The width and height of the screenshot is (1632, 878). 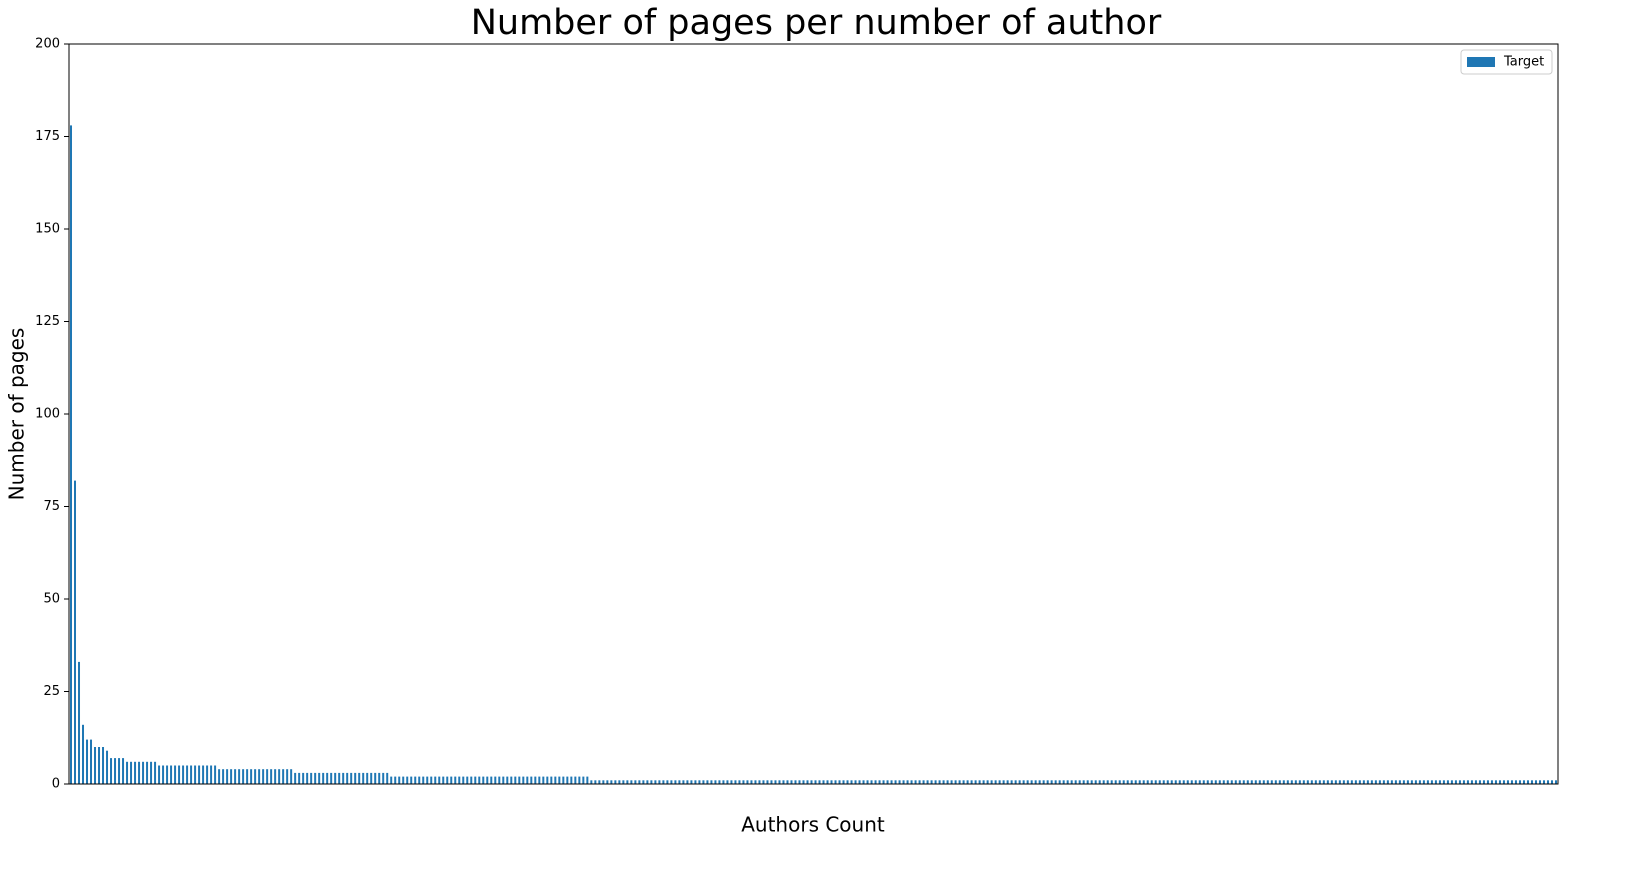 I want to click on y-tick-label: 150, so click(x=47, y=229).